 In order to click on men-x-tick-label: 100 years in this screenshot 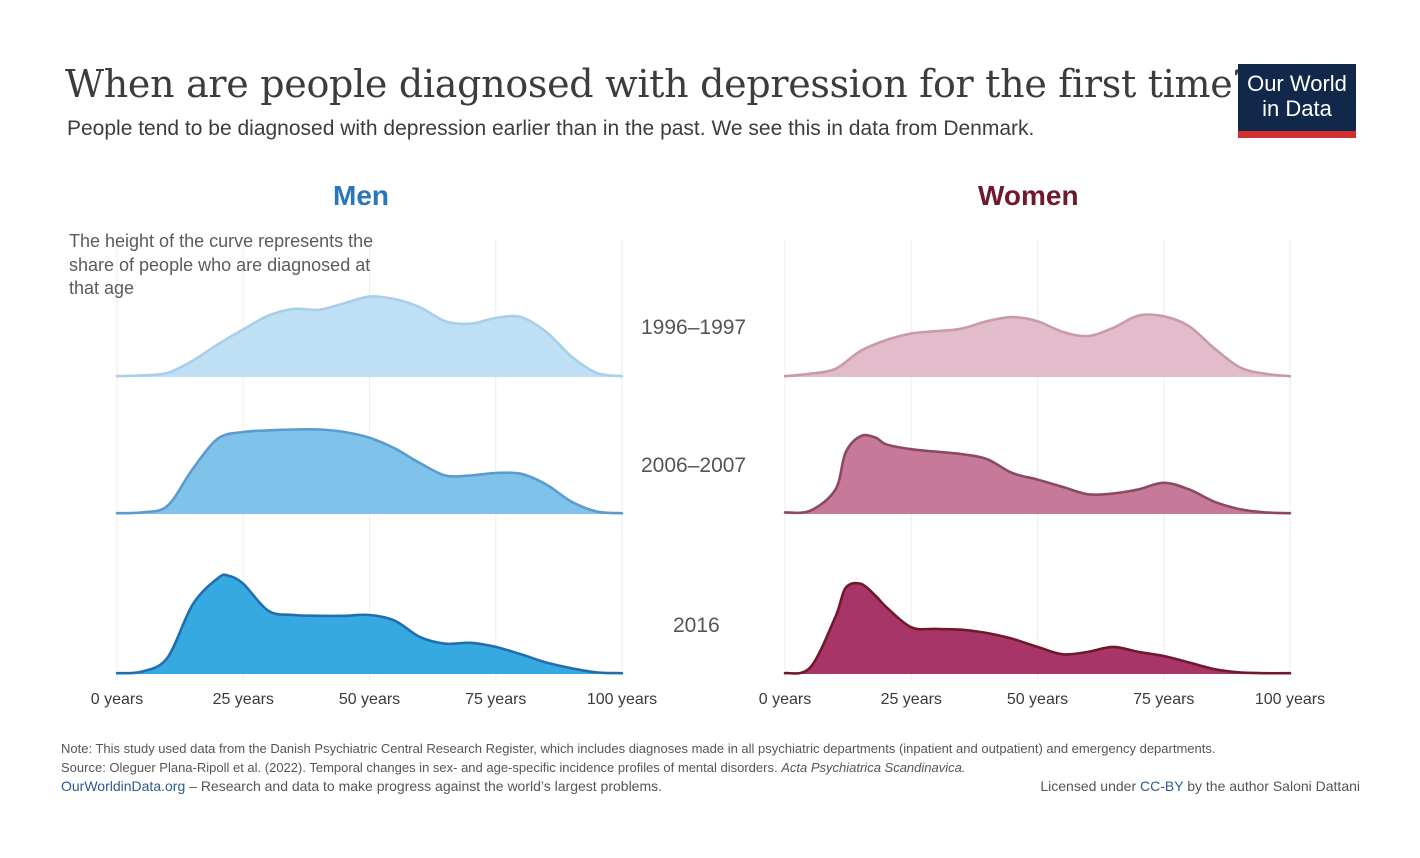, I will do `click(622, 699)`.